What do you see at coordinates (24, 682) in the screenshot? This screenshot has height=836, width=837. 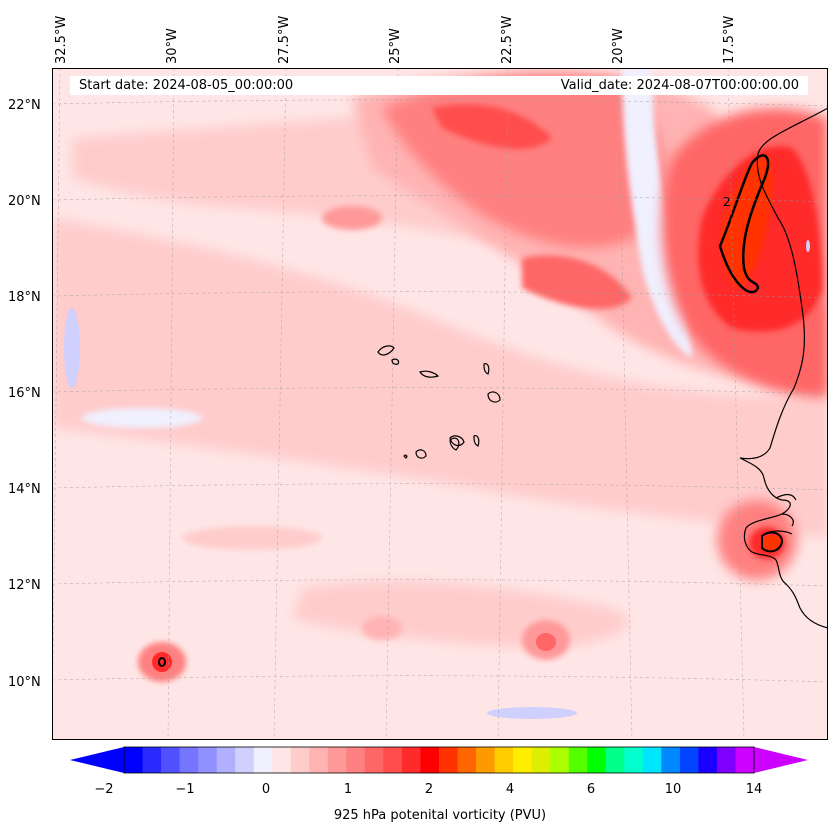 I see `lat-label-10n: 10°N` at bounding box center [24, 682].